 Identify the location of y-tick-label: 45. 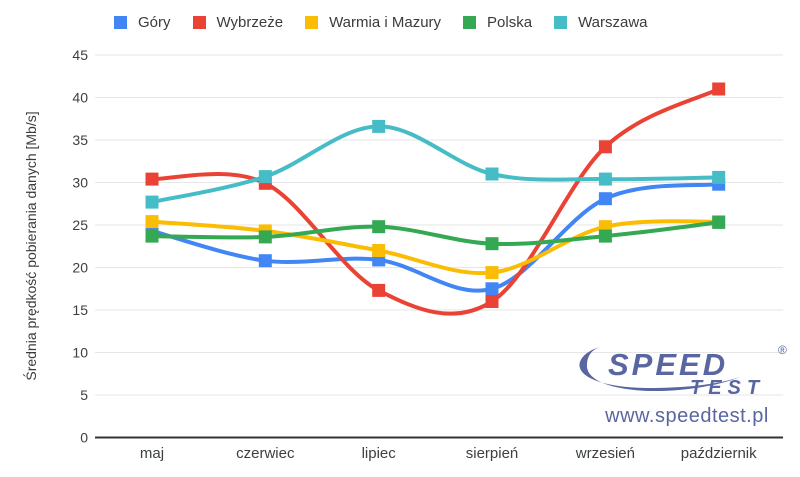
(80, 55).